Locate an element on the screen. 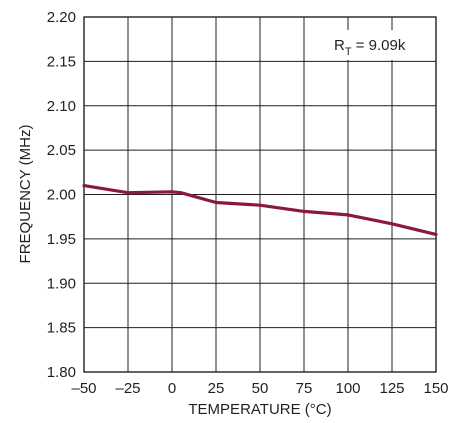 Image resolution: width=464 pixels, height=423 pixels. y-tick-label: 2.05 is located at coordinates (61, 150).